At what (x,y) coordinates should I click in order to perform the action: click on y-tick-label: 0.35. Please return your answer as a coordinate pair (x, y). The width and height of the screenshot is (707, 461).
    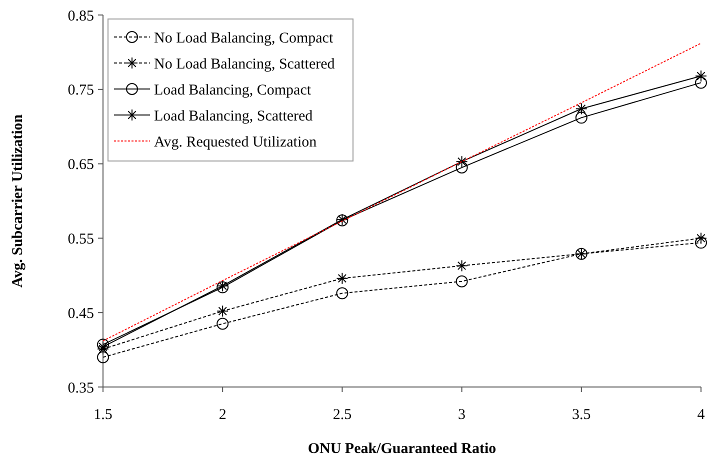
    Looking at the image, I should click on (81, 388).